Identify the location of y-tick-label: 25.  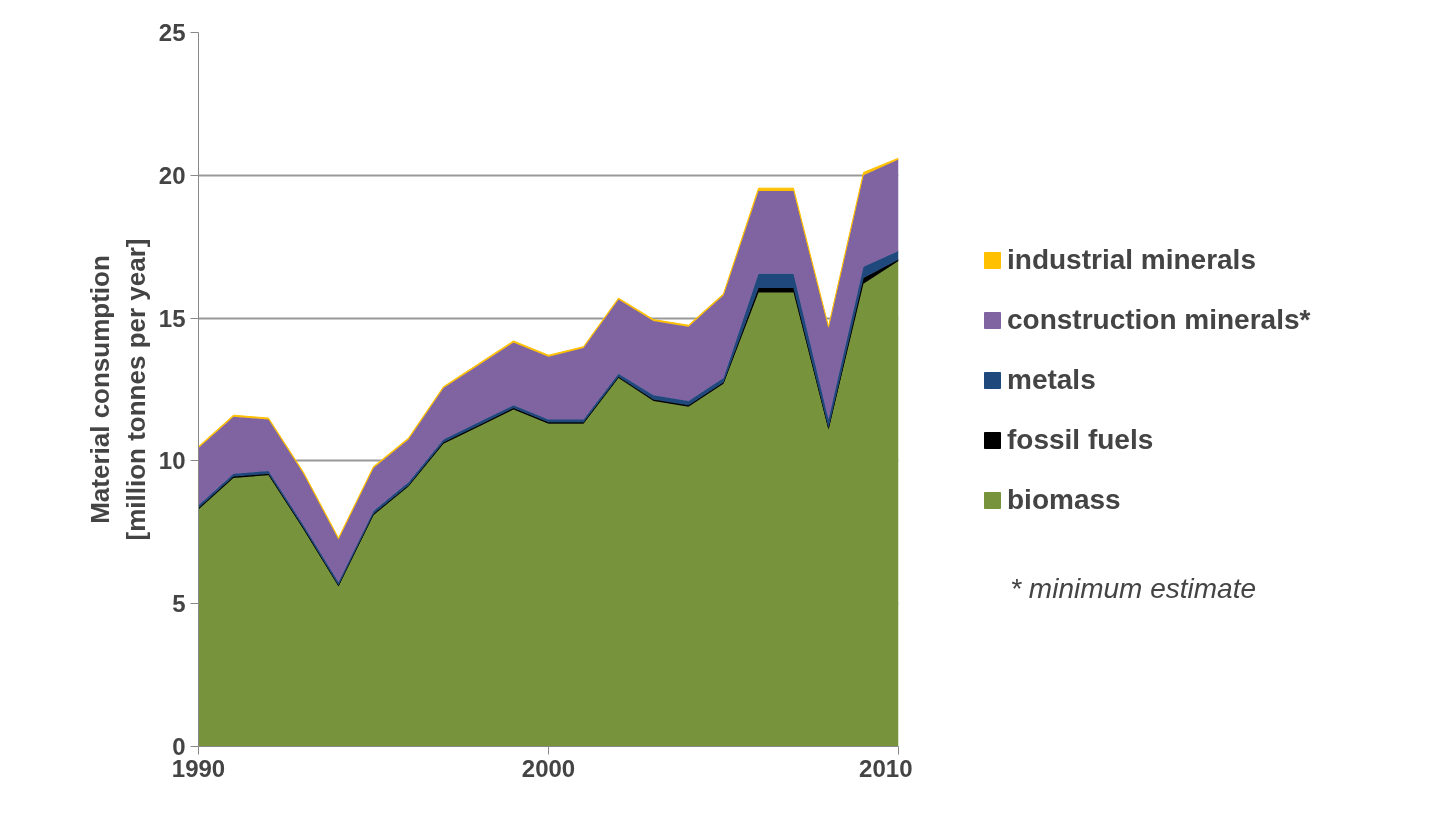
(172, 32).